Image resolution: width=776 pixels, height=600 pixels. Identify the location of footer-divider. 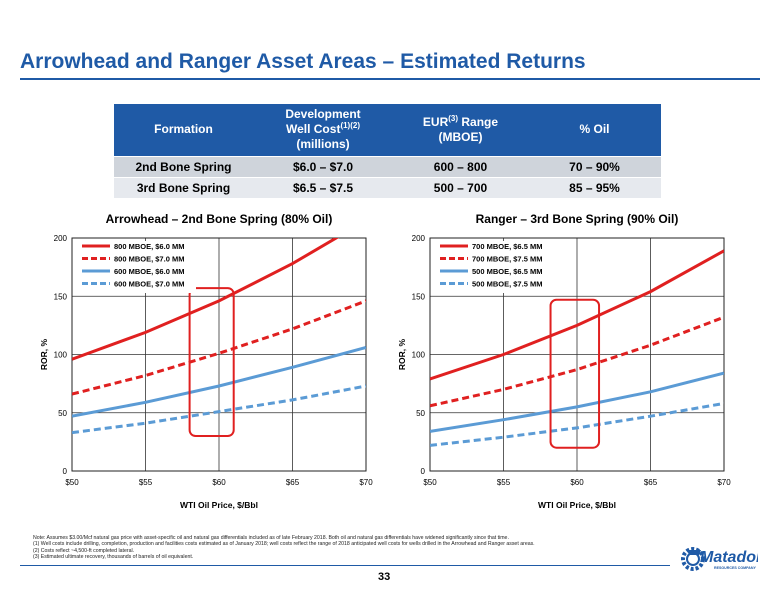
(345, 565).